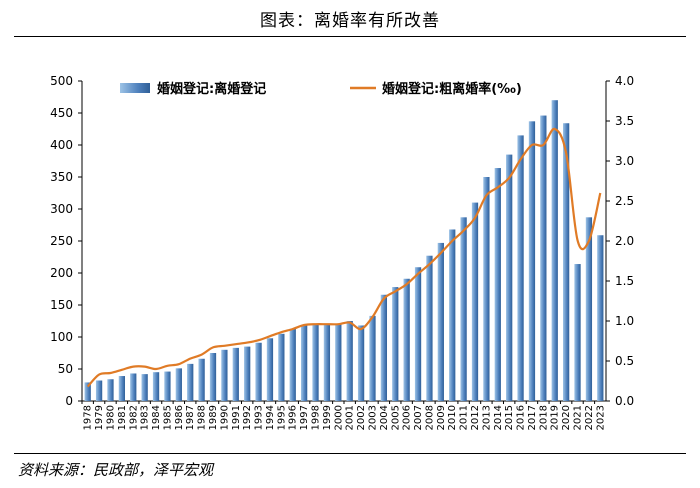 This screenshot has height=488, width=700. Describe the element at coordinates (65, 369) in the screenshot. I see `left-tick-label: 50` at that location.